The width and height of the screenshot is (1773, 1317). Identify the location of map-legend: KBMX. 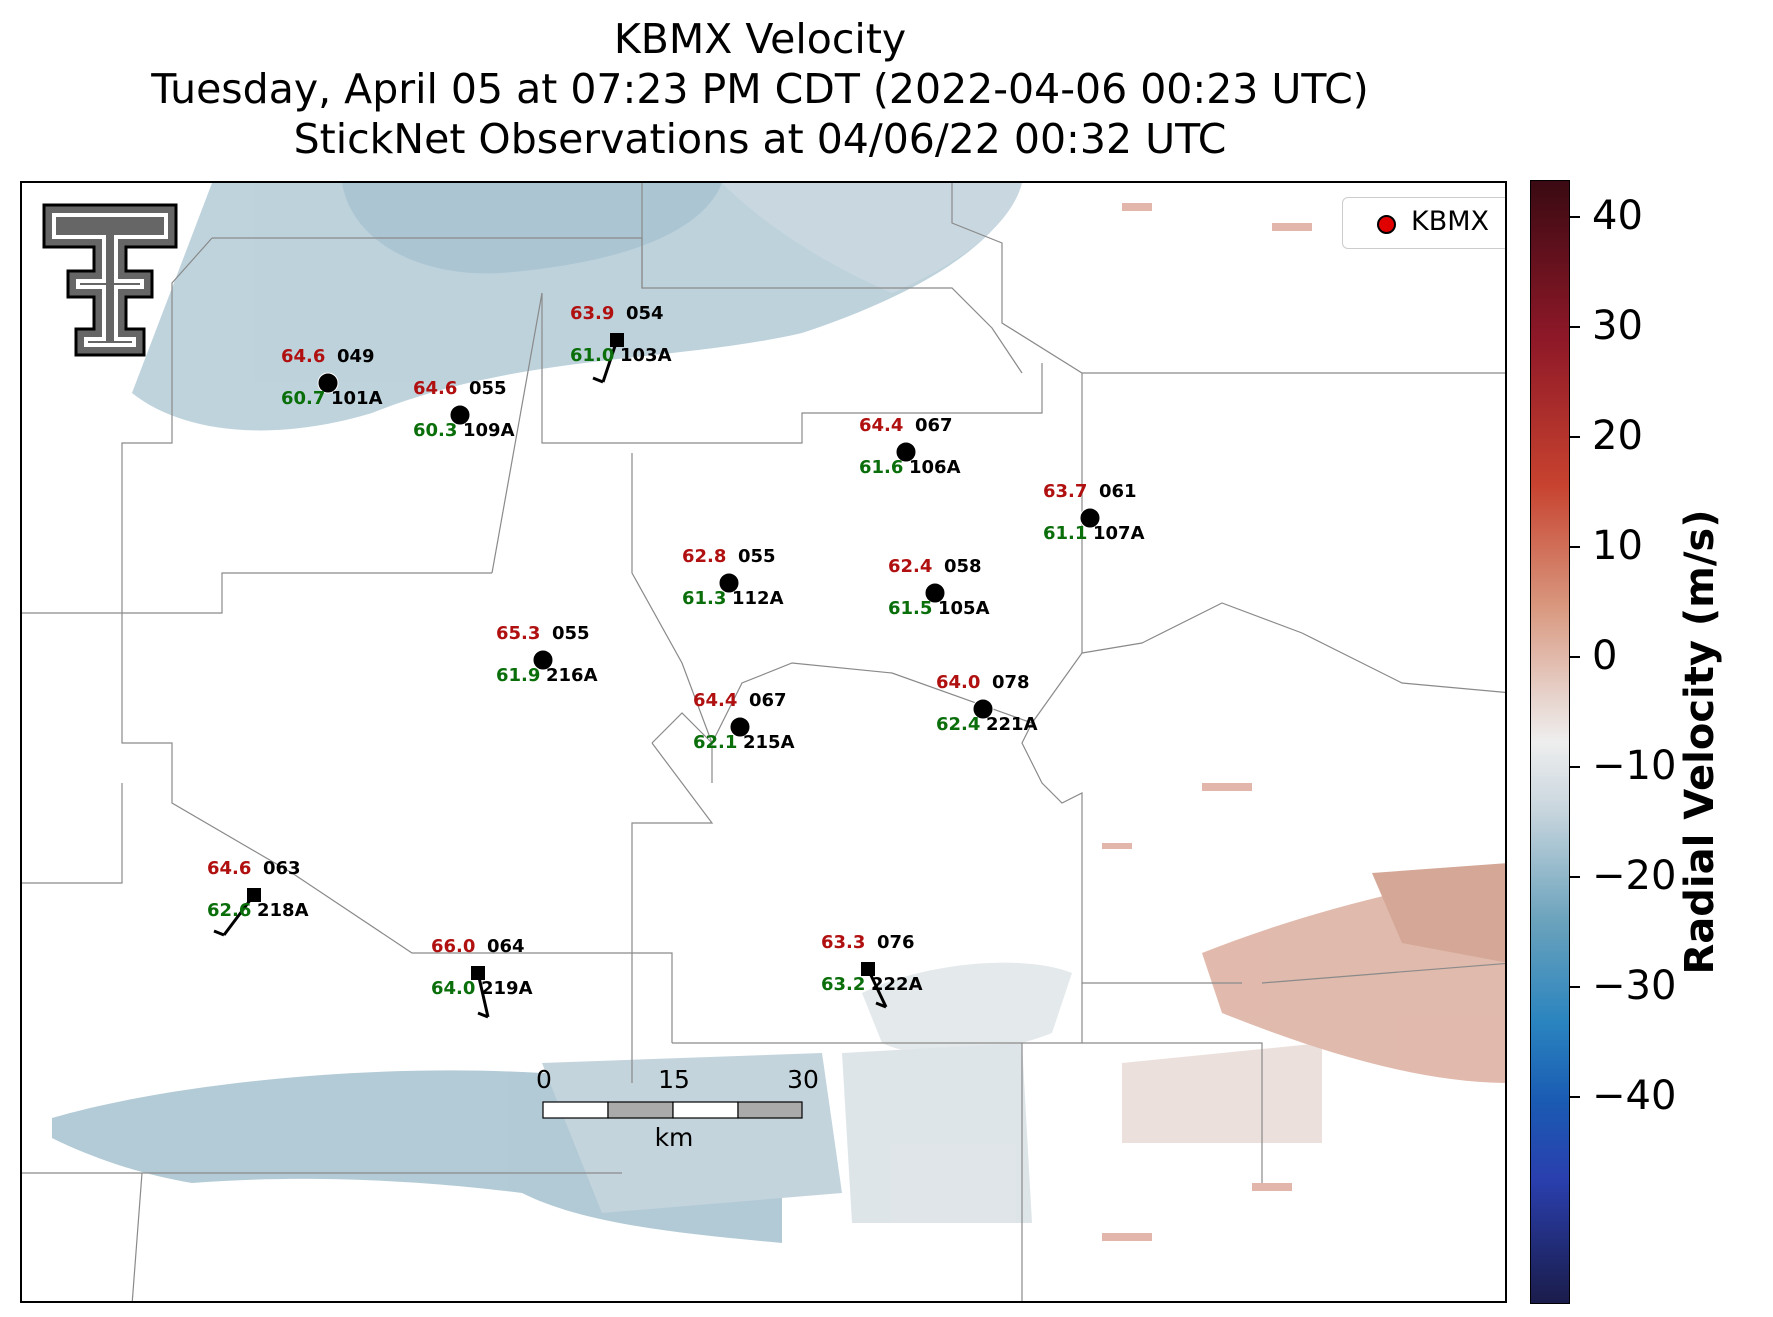
(1423, 223).